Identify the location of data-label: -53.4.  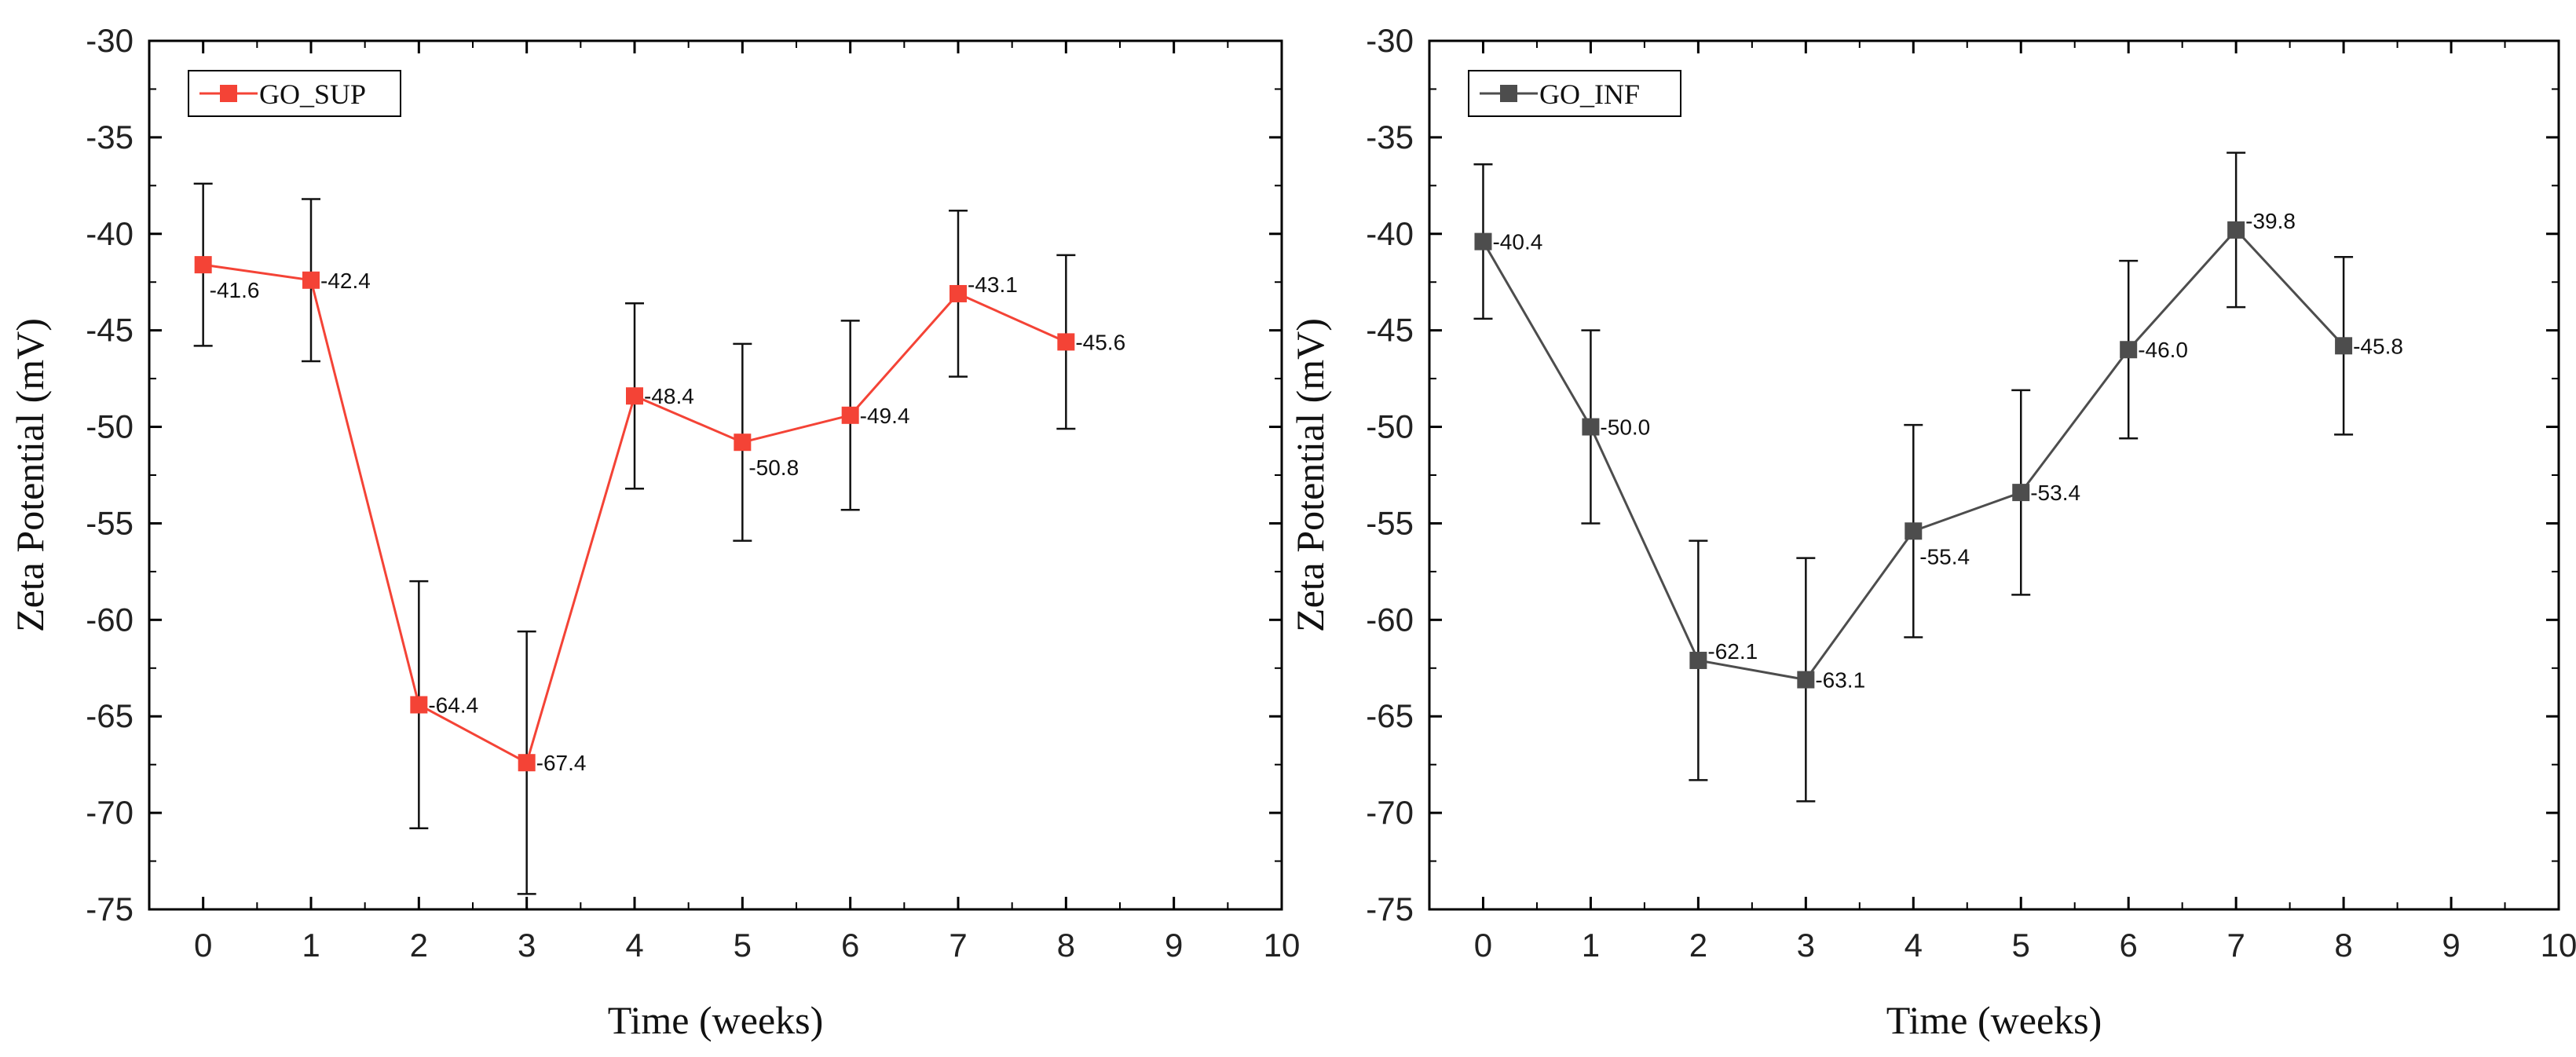
(2055, 493).